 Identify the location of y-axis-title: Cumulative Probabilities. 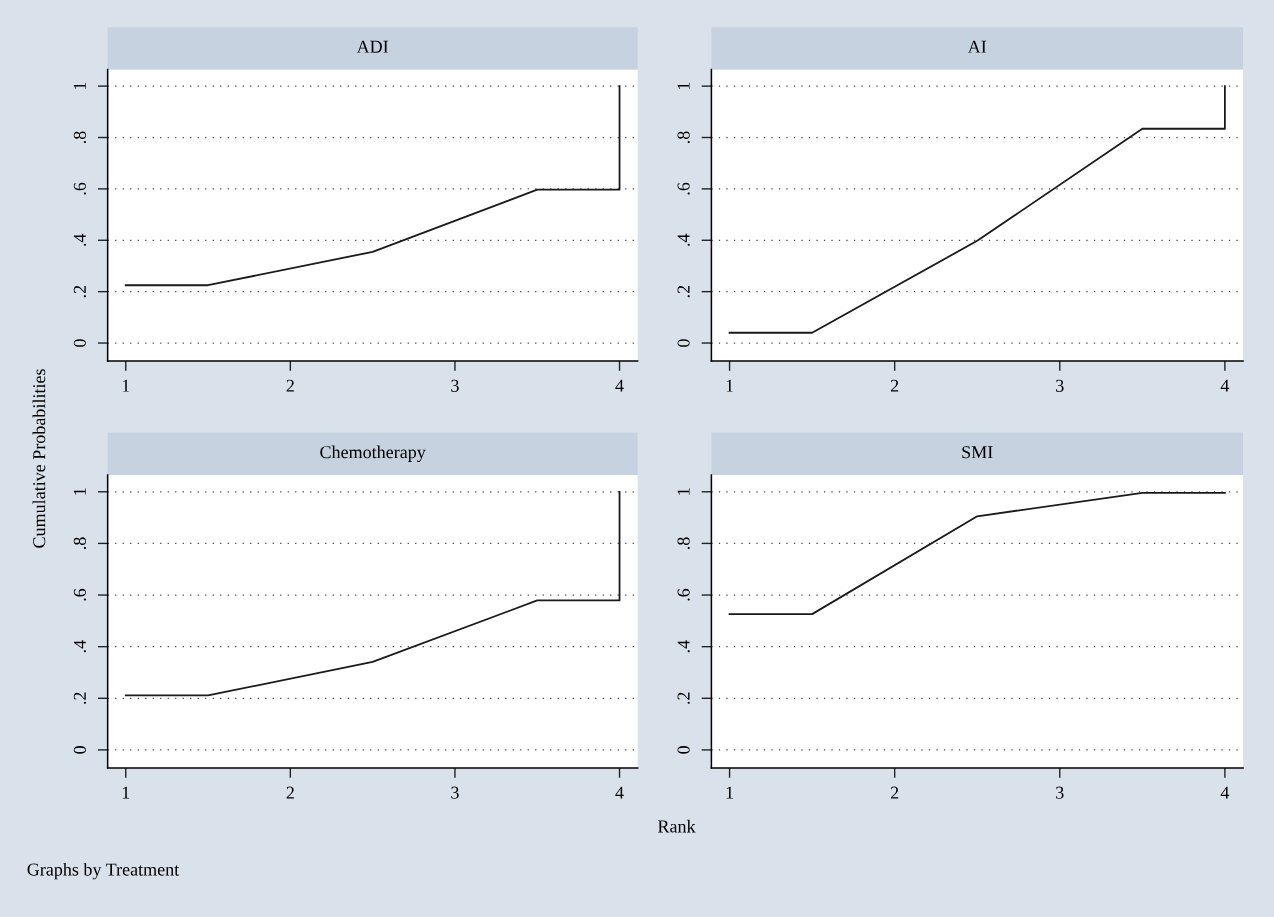
(39, 458).